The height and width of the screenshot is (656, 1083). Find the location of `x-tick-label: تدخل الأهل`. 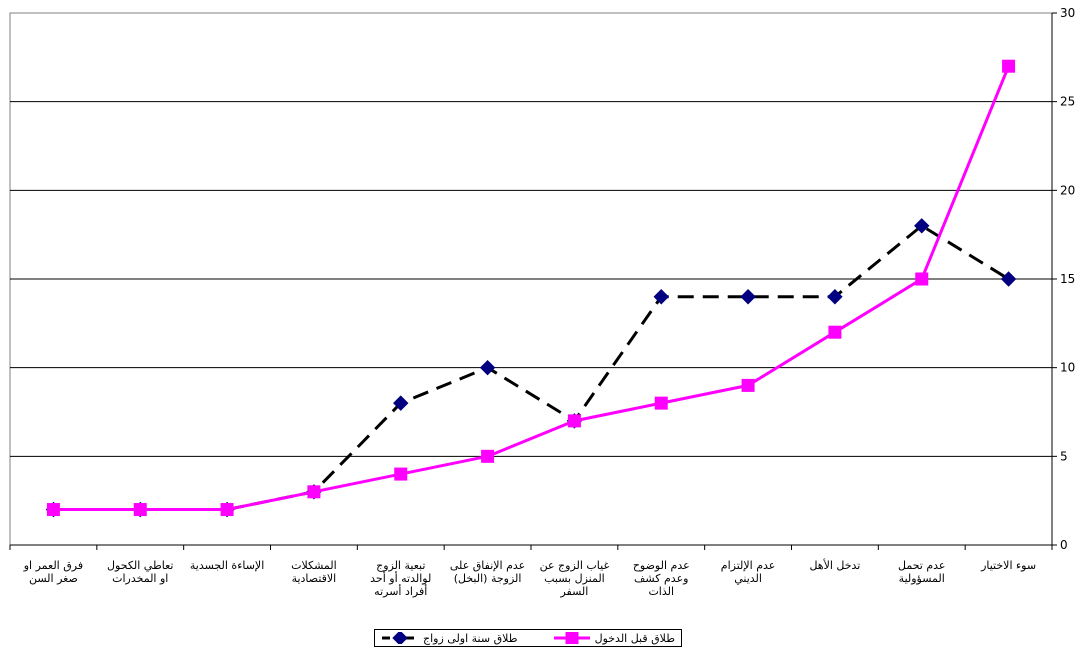

x-tick-label: تدخل الأهل is located at coordinates (834, 565).